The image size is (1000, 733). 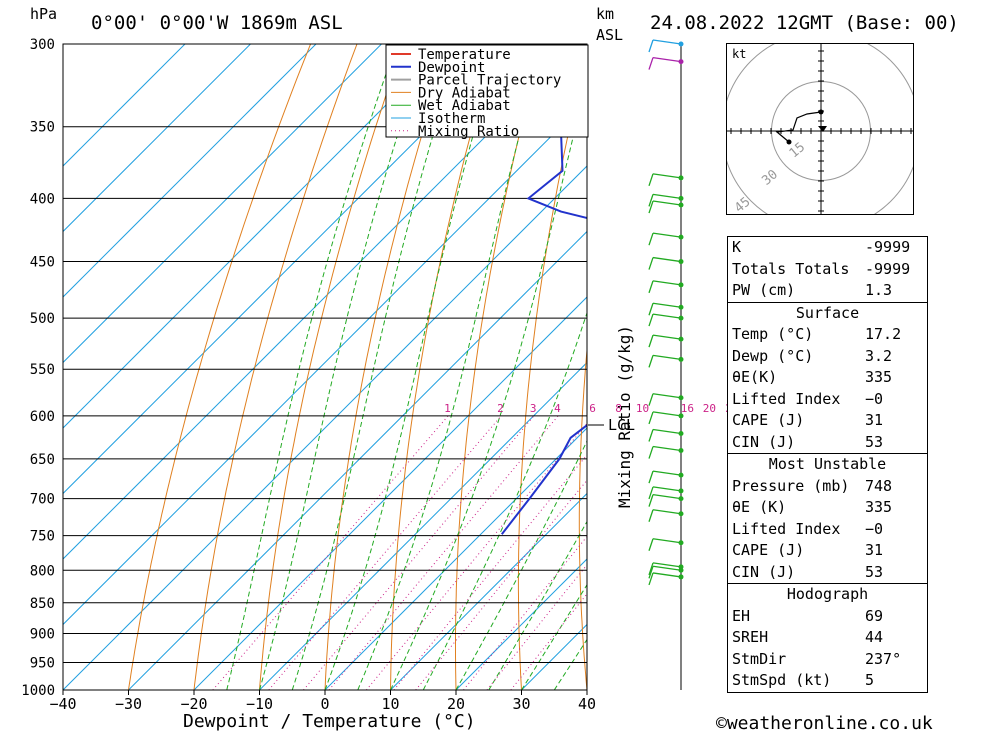 I want to click on mixing-ratio-label: 20, so click(x=709, y=408).